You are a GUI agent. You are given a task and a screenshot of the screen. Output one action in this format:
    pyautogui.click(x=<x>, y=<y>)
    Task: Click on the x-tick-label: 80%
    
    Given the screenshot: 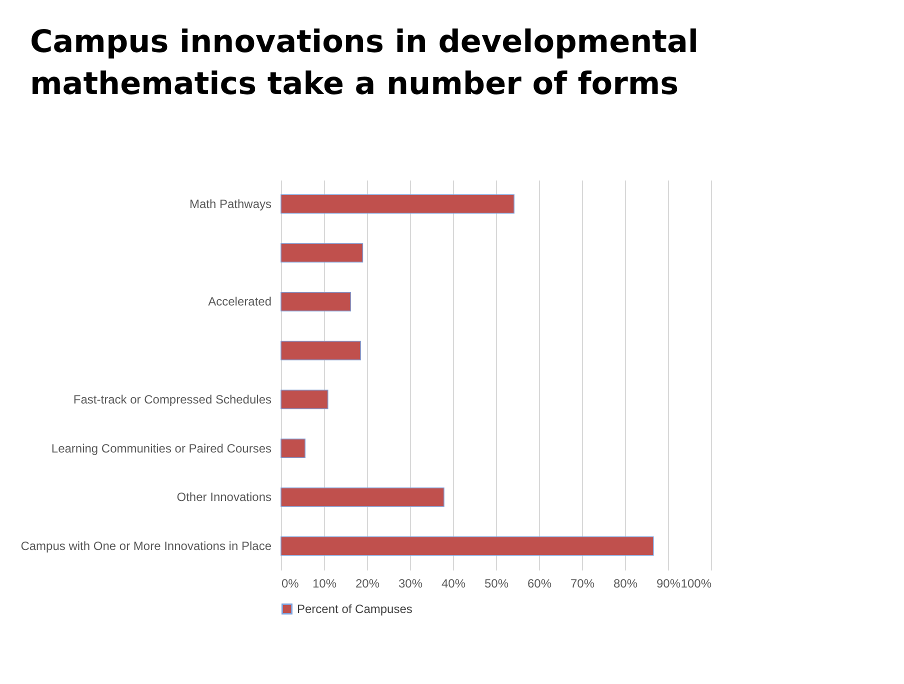 What is the action you would take?
    pyautogui.click(x=625, y=583)
    